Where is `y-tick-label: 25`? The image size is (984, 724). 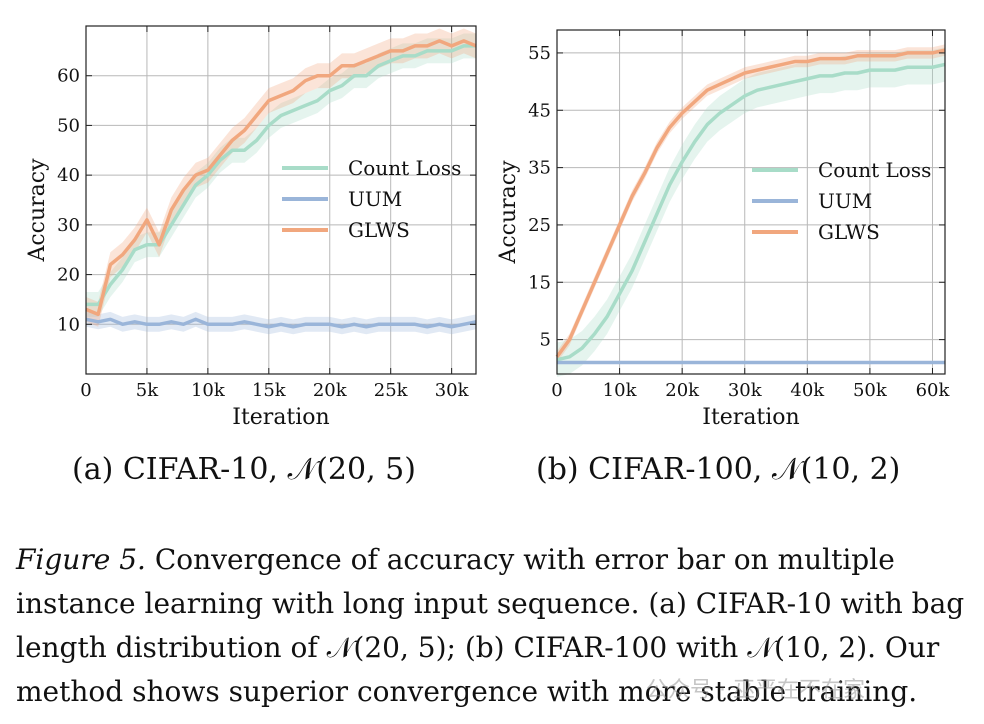
y-tick-label: 25 is located at coordinates (539, 225).